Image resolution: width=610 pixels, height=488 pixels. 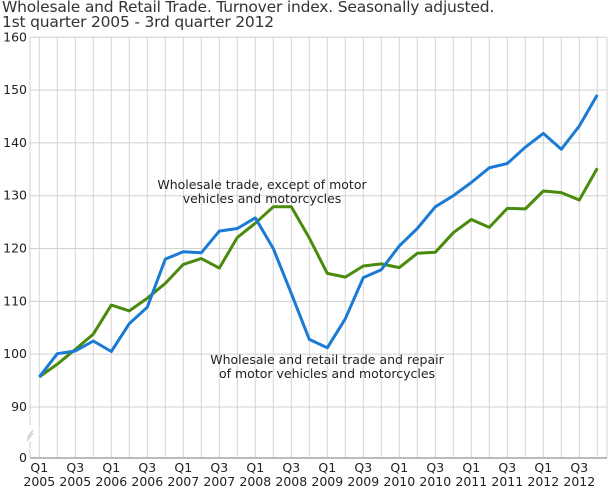 I want to click on y-tick-label: 130, so click(x=15, y=195).